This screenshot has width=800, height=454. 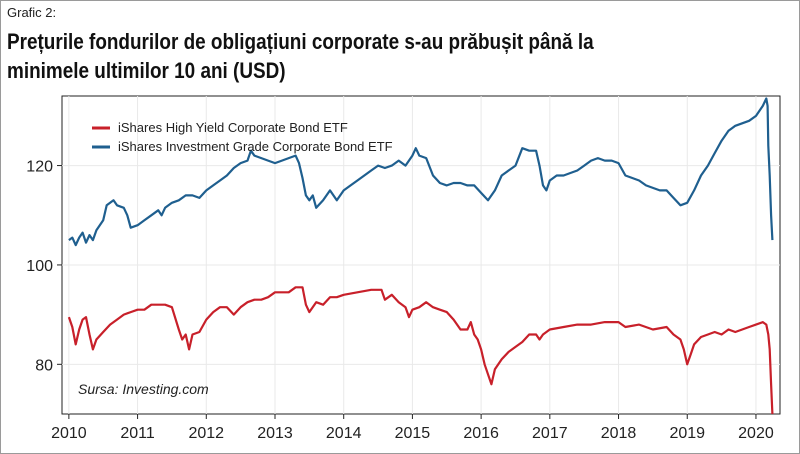 What do you see at coordinates (206, 433) in the screenshot?
I see `x-tick-label: 2012` at bounding box center [206, 433].